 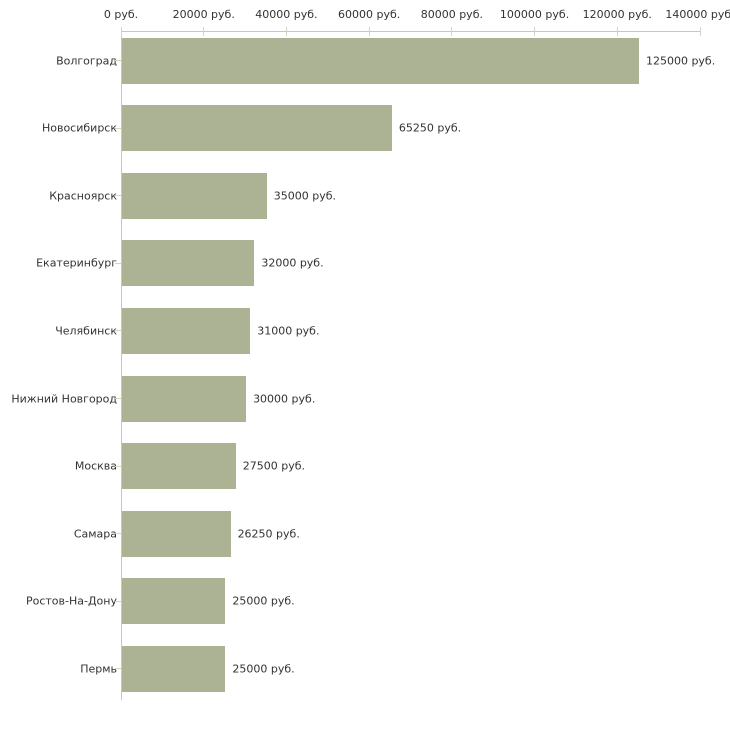 I want to click on category-label: Москва, so click(x=95, y=466).